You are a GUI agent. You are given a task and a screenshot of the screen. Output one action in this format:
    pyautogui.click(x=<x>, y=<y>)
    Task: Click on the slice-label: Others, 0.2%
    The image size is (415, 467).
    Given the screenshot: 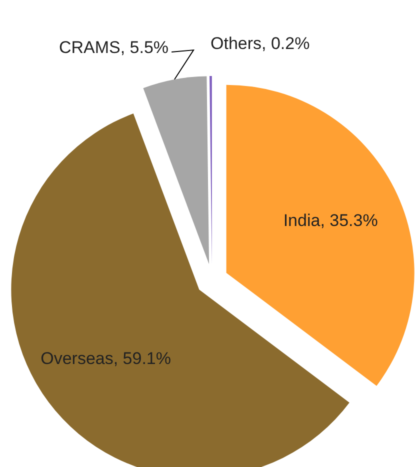 What is the action you would take?
    pyautogui.click(x=260, y=44)
    